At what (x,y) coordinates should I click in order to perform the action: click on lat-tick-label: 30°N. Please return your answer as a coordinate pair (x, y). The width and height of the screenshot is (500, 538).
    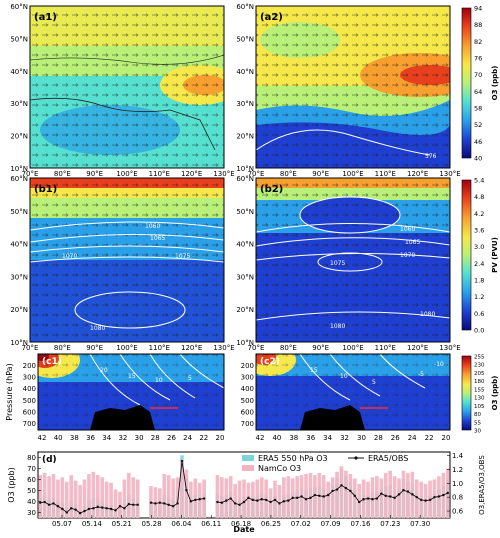
    Looking at the image, I should click on (19, 104).